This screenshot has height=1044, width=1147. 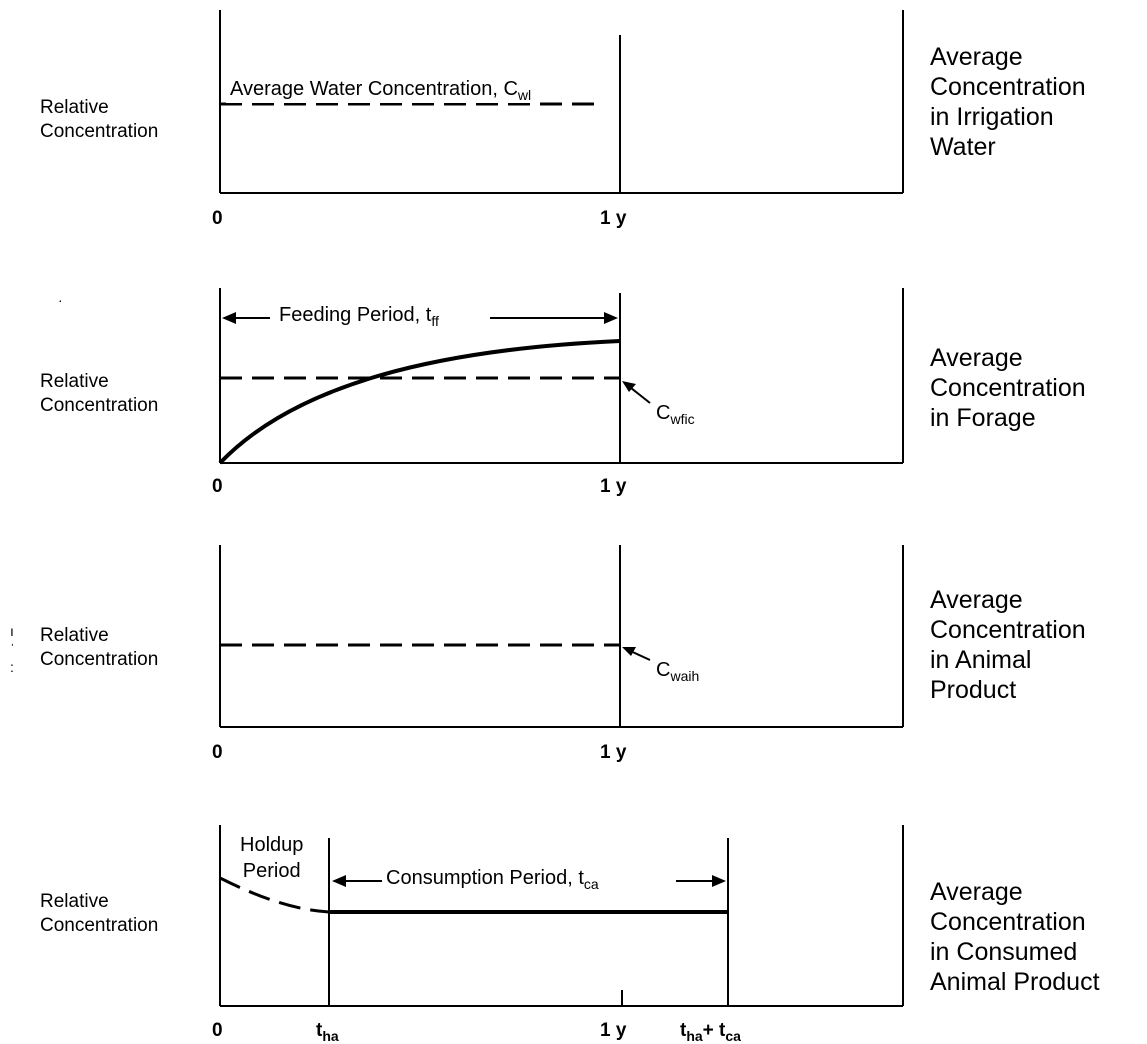 I want to click on panel-2-graph, so click(x=561, y=376).